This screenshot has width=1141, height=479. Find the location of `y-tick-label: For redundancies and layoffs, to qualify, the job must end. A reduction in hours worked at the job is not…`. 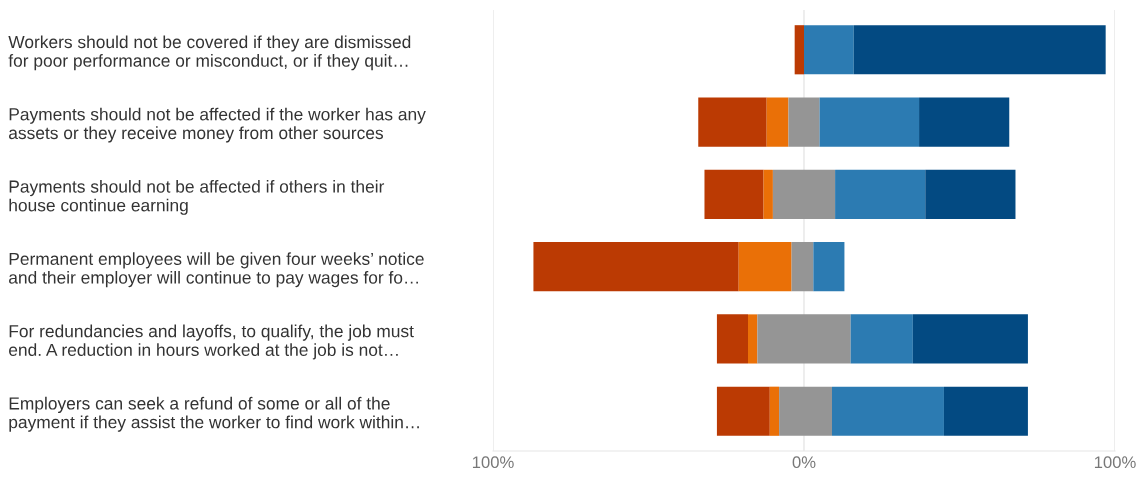

y-tick-label: For redundancies and layoffs, to qualify, the job must end. A reduction in hours worked at the job is not… is located at coordinates (211, 342).